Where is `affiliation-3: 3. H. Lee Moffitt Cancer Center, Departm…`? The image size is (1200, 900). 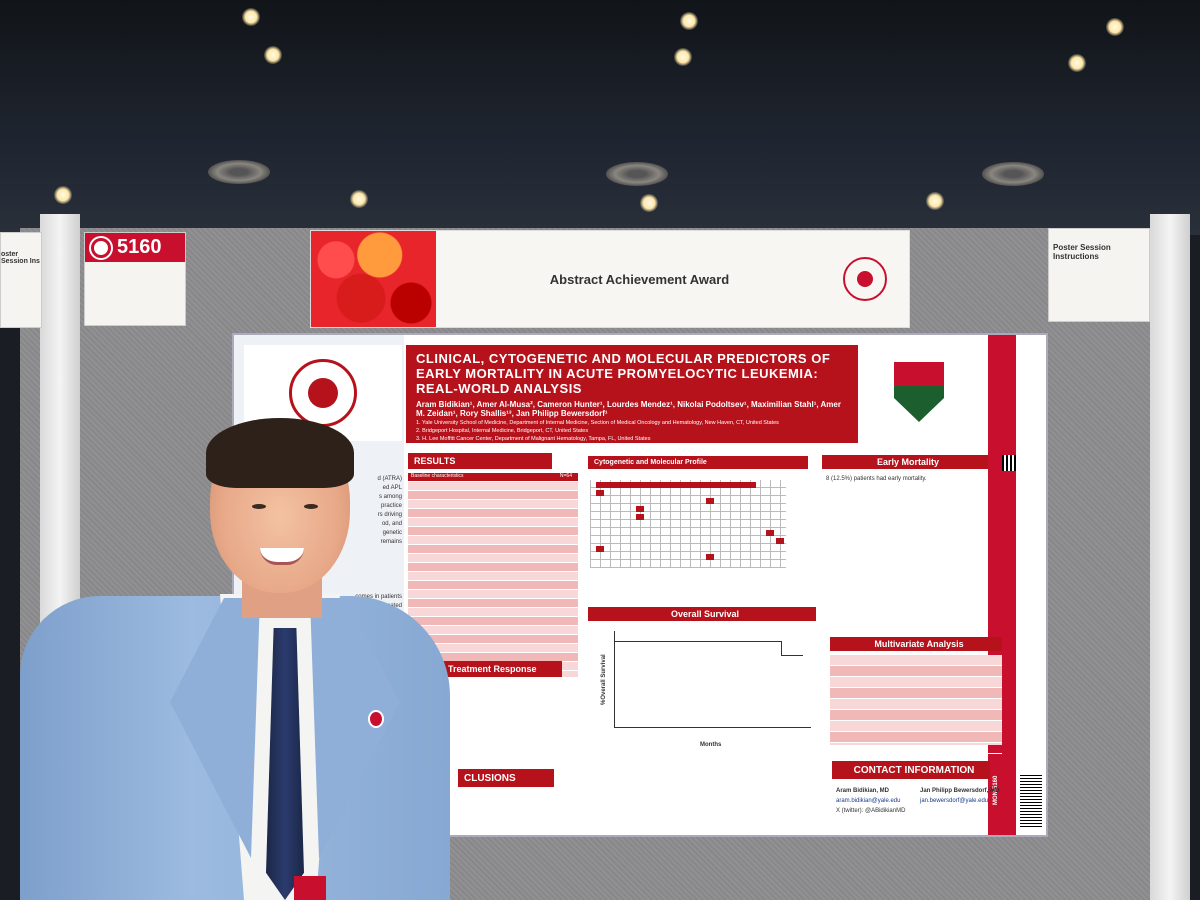
affiliation-3: 3. H. Lee Moffitt Cancer Center, Departm… is located at coordinates (533, 439).